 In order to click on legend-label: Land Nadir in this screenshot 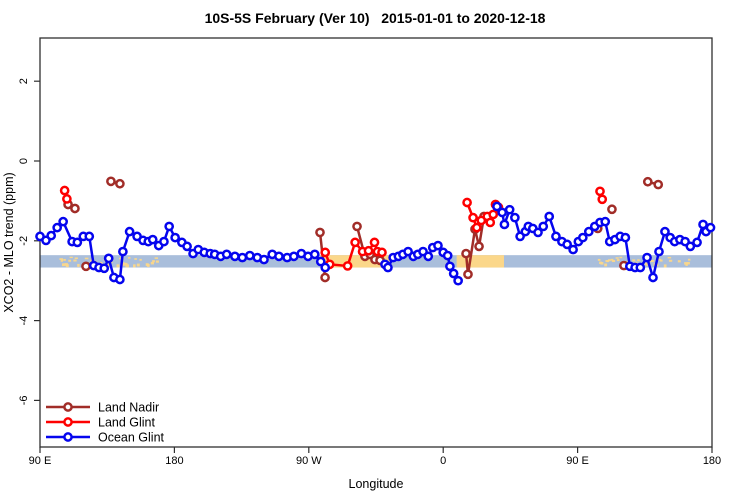, I will do `click(128, 407)`.